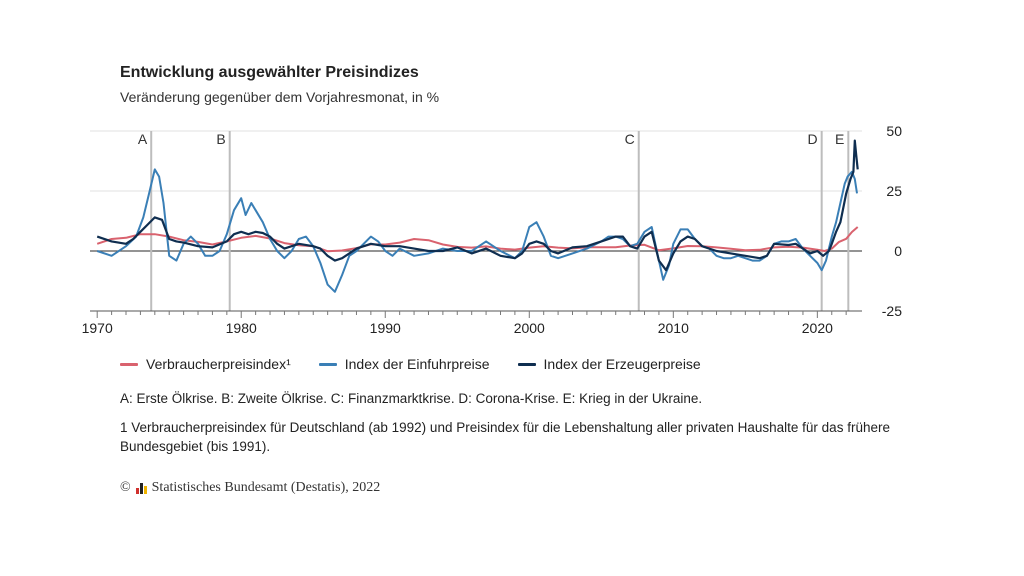 The width and height of the screenshot is (1024, 576). What do you see at coordinates (892, 311) in the screenshot?
I see `y-tick-label: -25` at bounding box center [892, 311].